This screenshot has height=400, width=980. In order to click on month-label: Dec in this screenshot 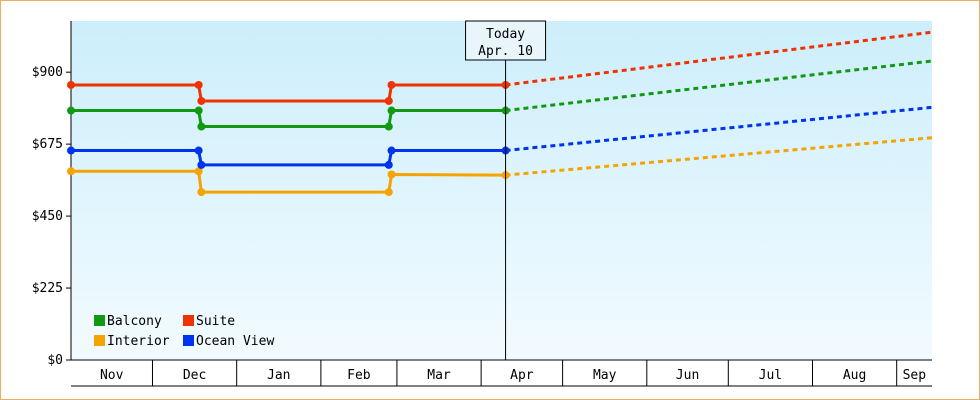, I will do `click(194, 375)`.